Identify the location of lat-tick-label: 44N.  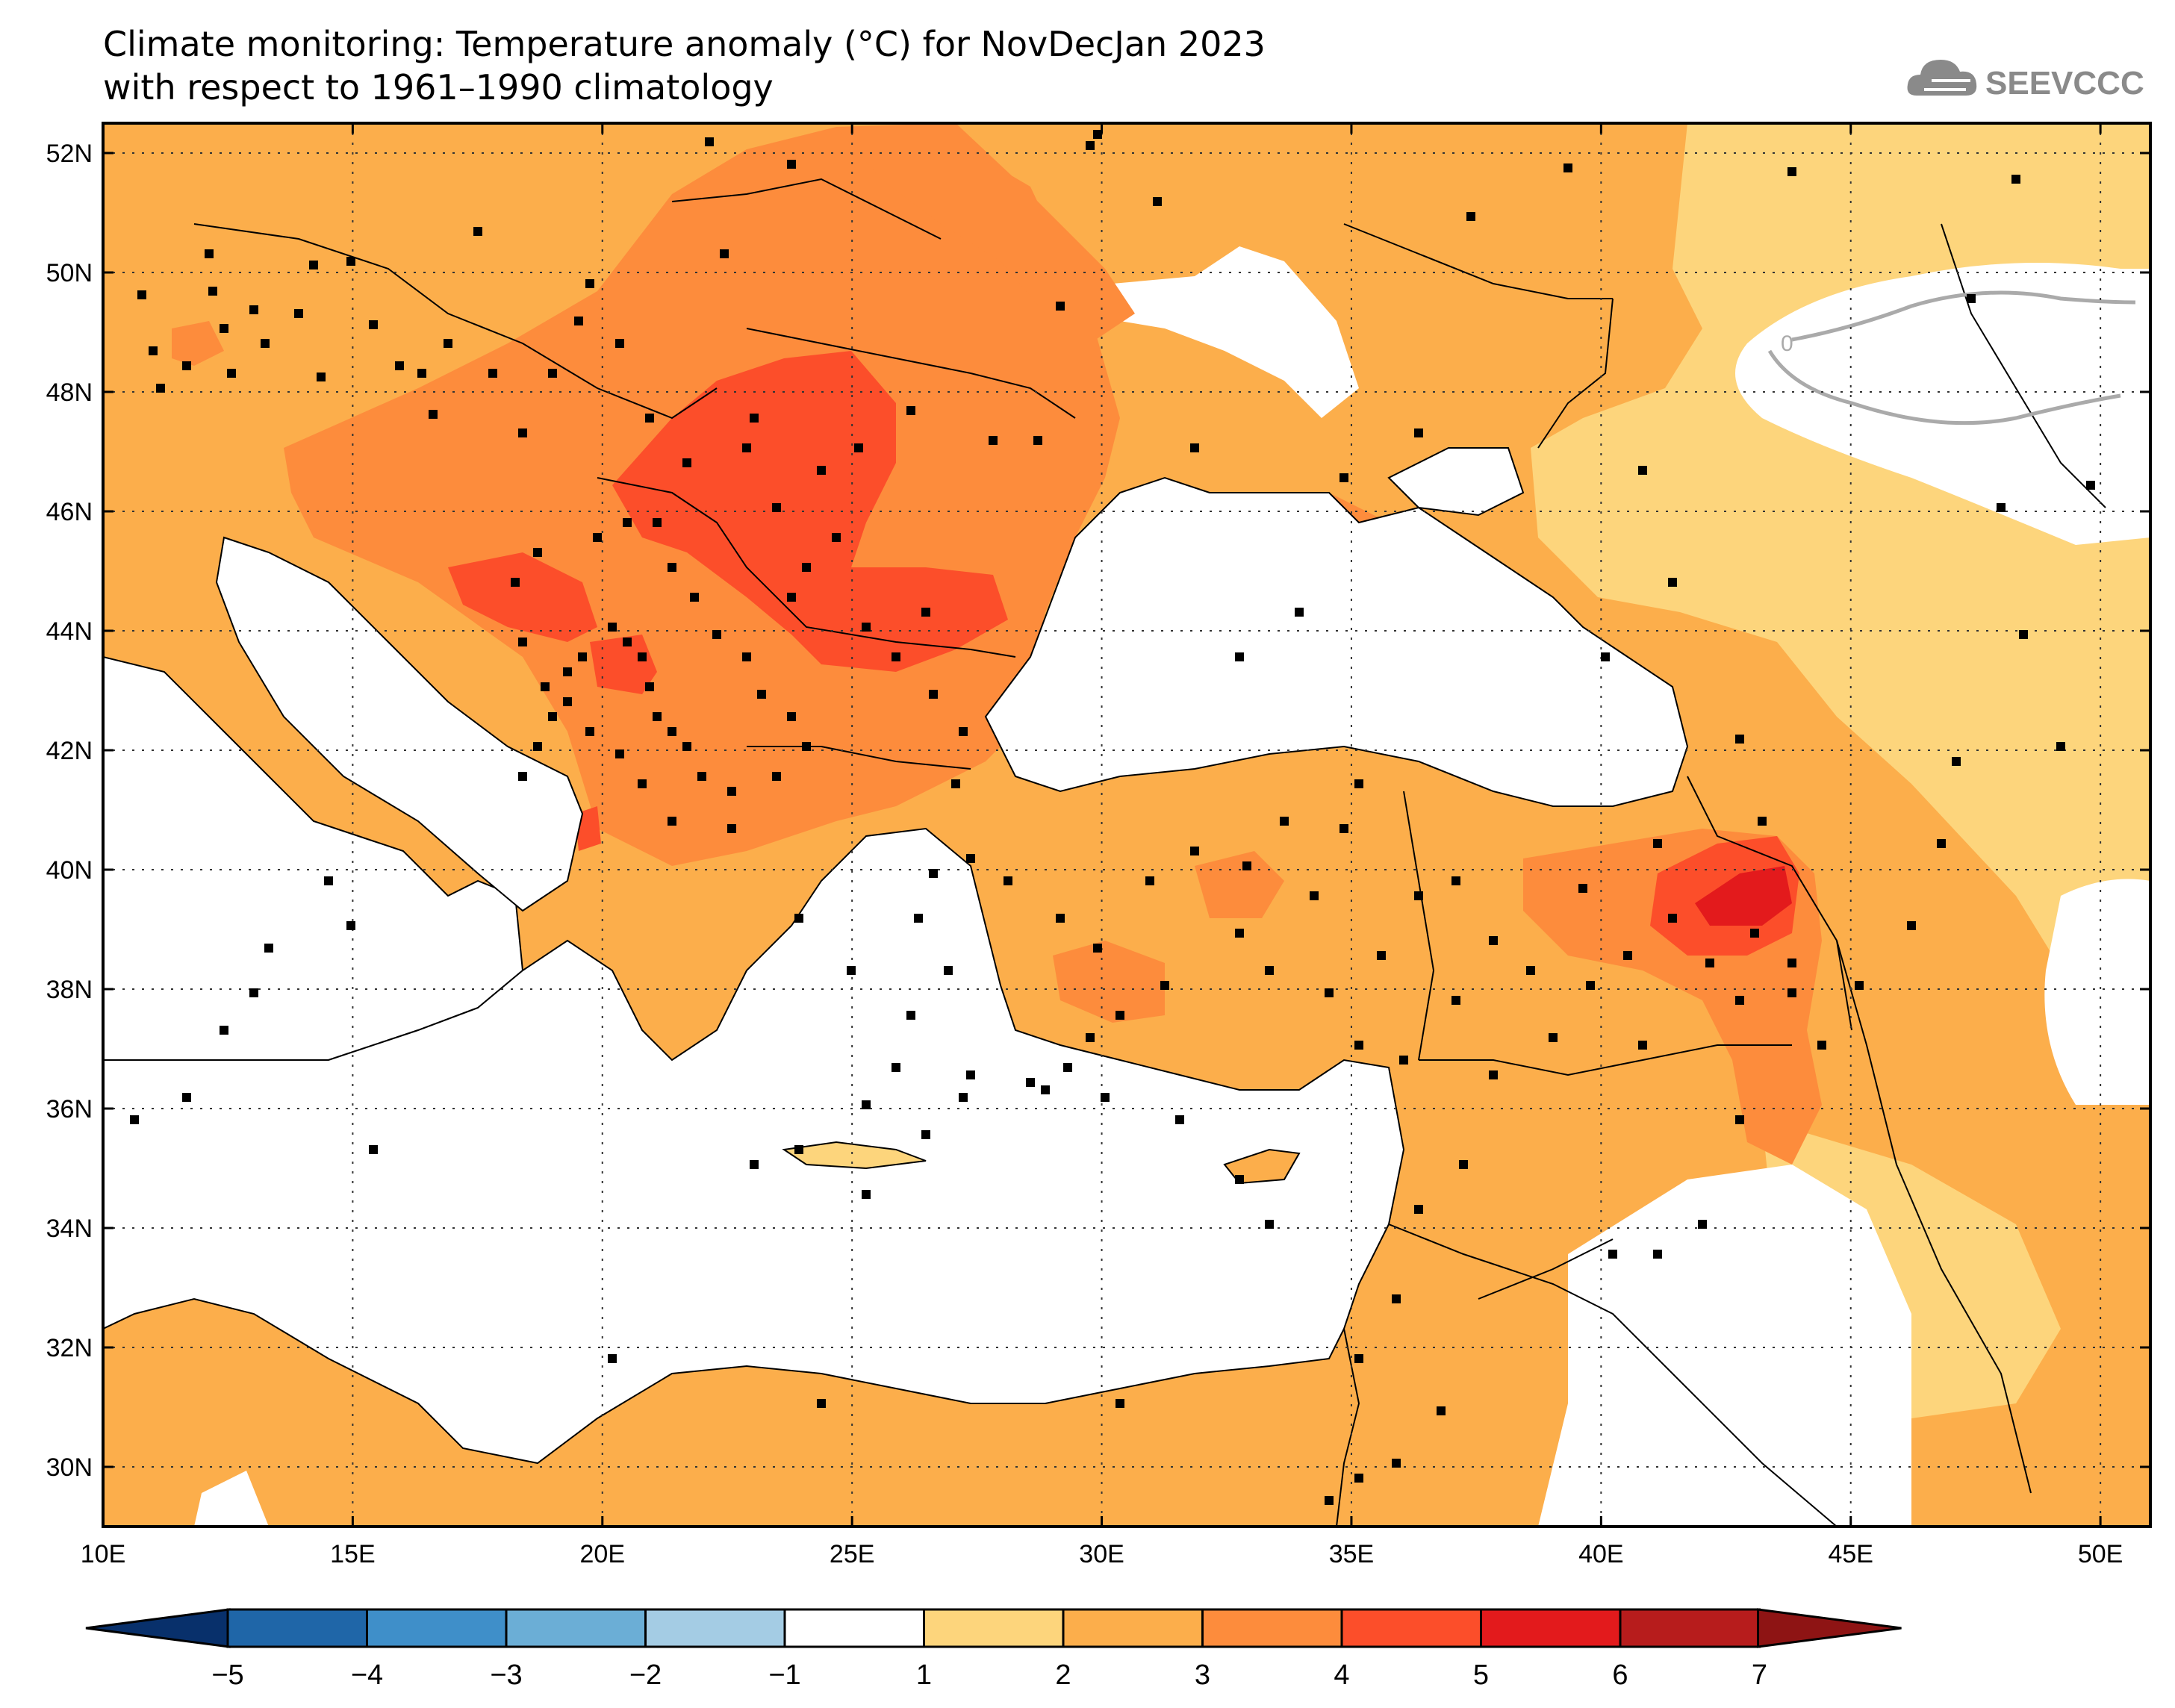
(69, 631).